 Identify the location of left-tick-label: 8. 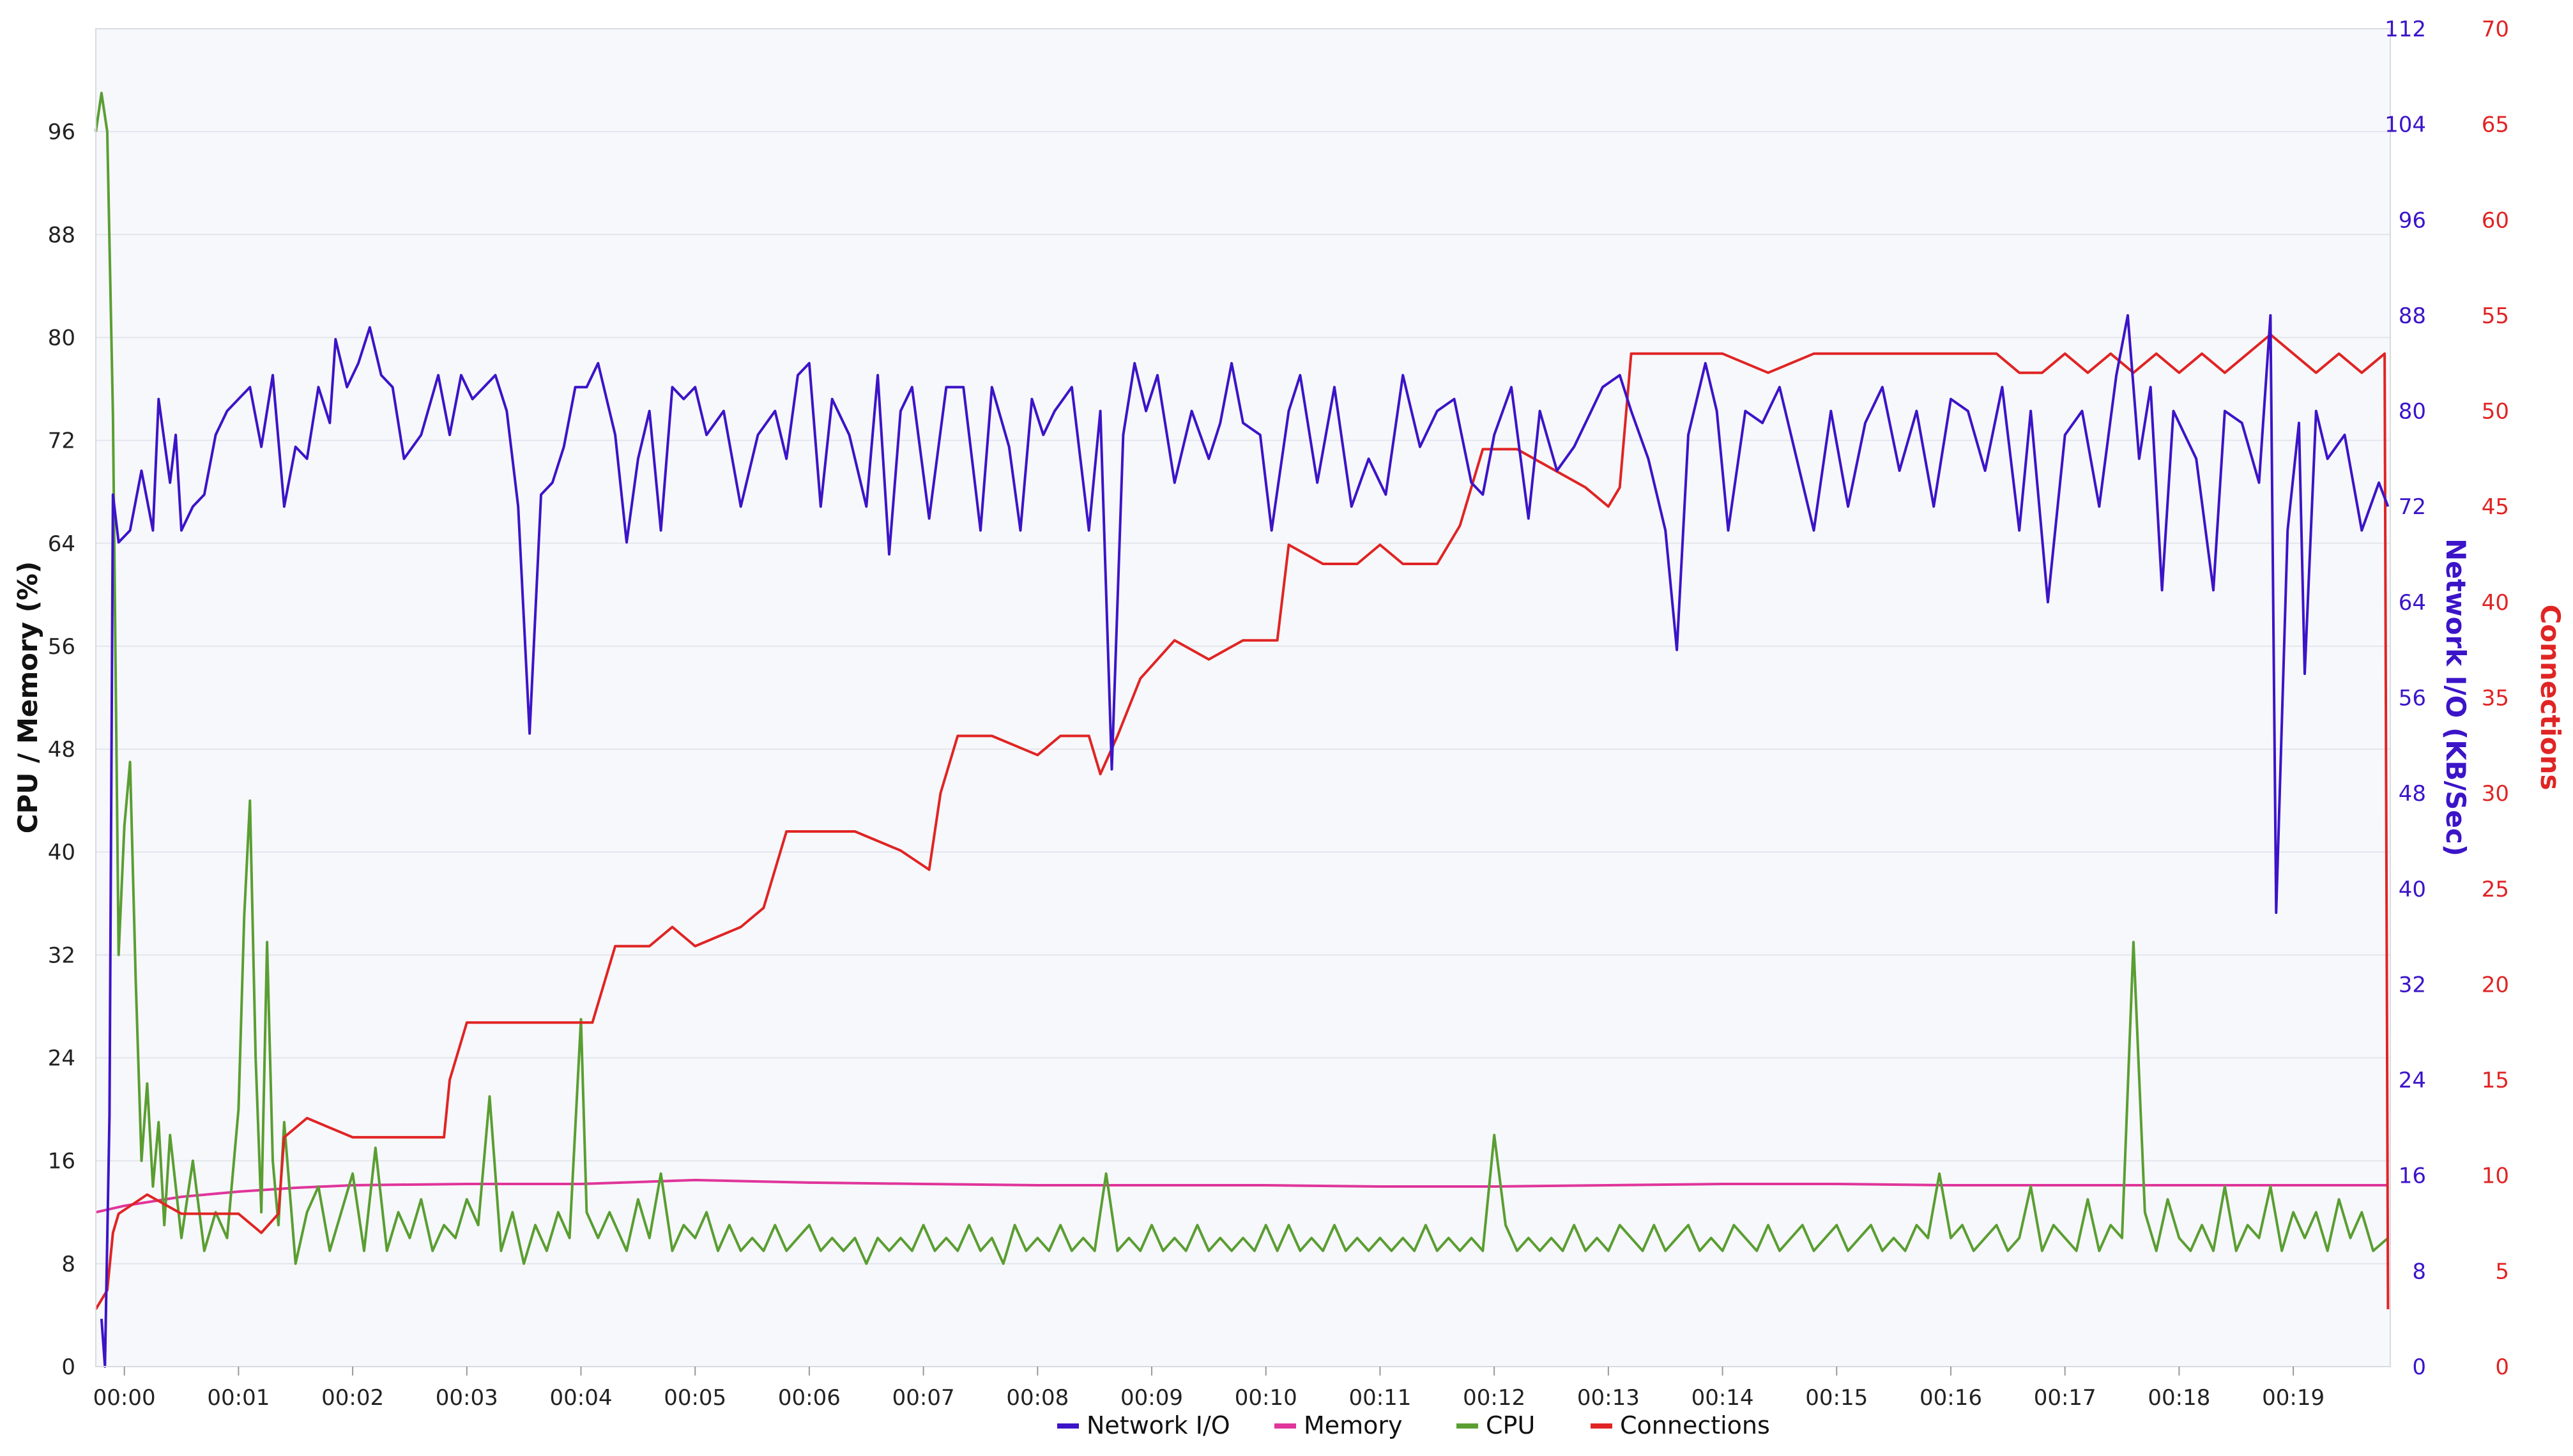
(68, 1264).